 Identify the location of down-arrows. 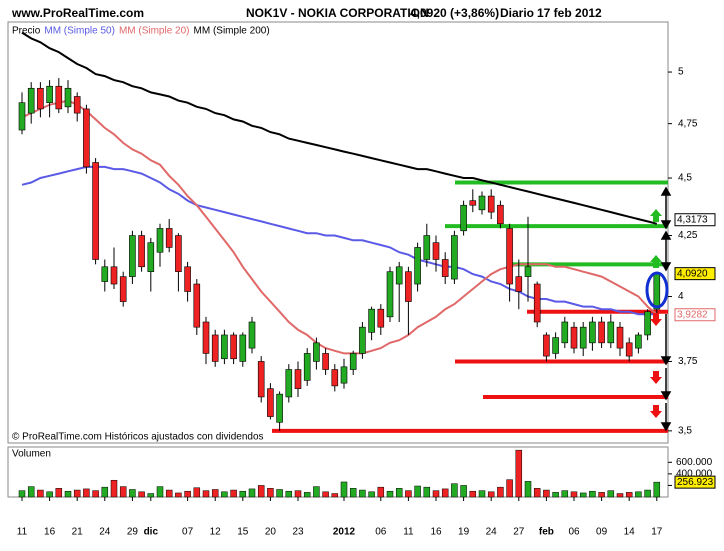
(656, 365).